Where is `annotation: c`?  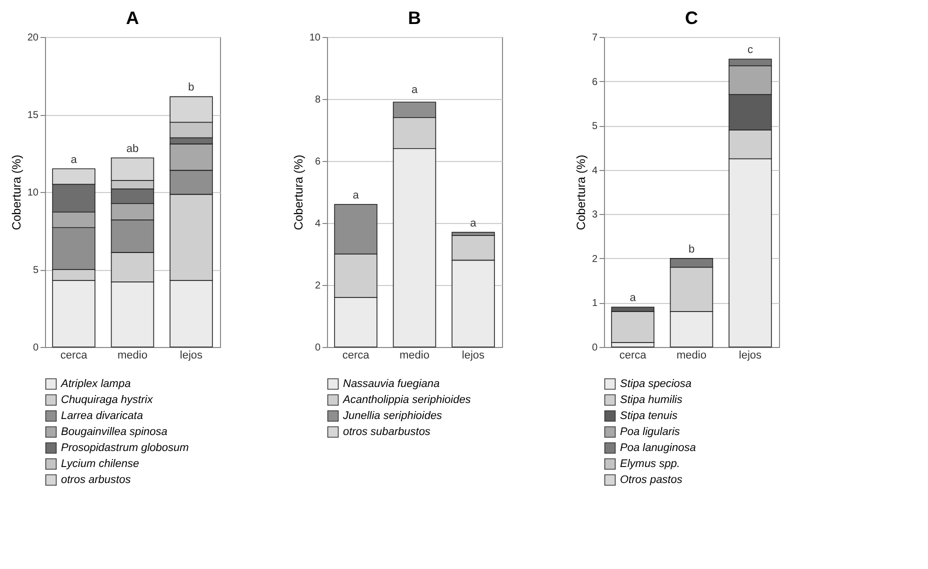 annotation: c is located at coordinates (750, 50).